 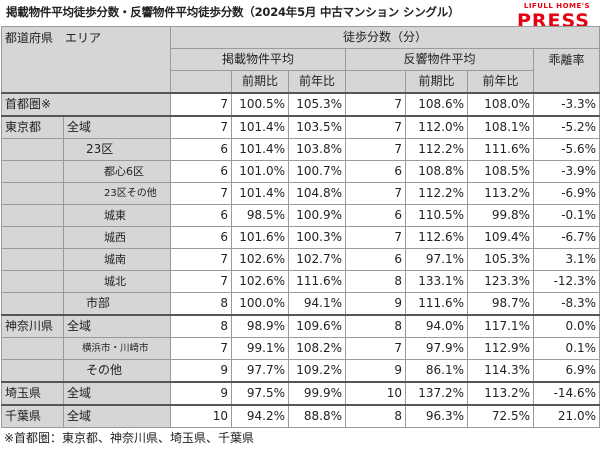 What do you see at coordinates (437, 82) in the screenshot?
I see `header-response-prev-period: 前期比` at bounding box center [437, 82].